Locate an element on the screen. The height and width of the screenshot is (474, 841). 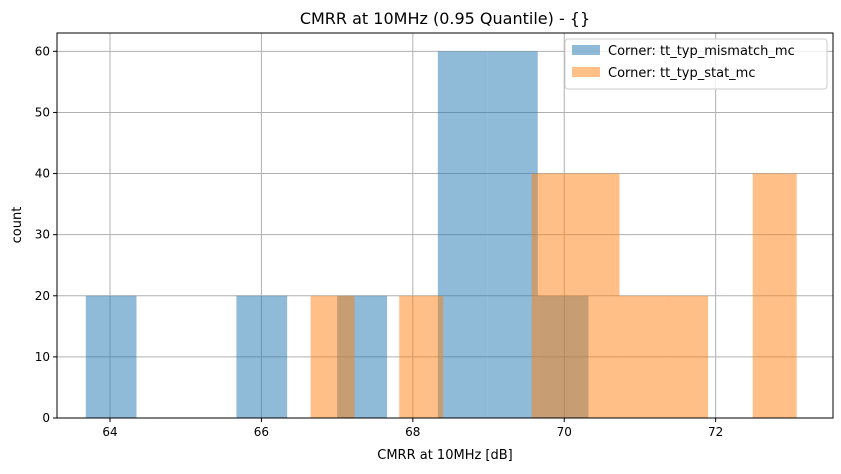
x-tick-label: 64 is located at coordinates (109, 432).